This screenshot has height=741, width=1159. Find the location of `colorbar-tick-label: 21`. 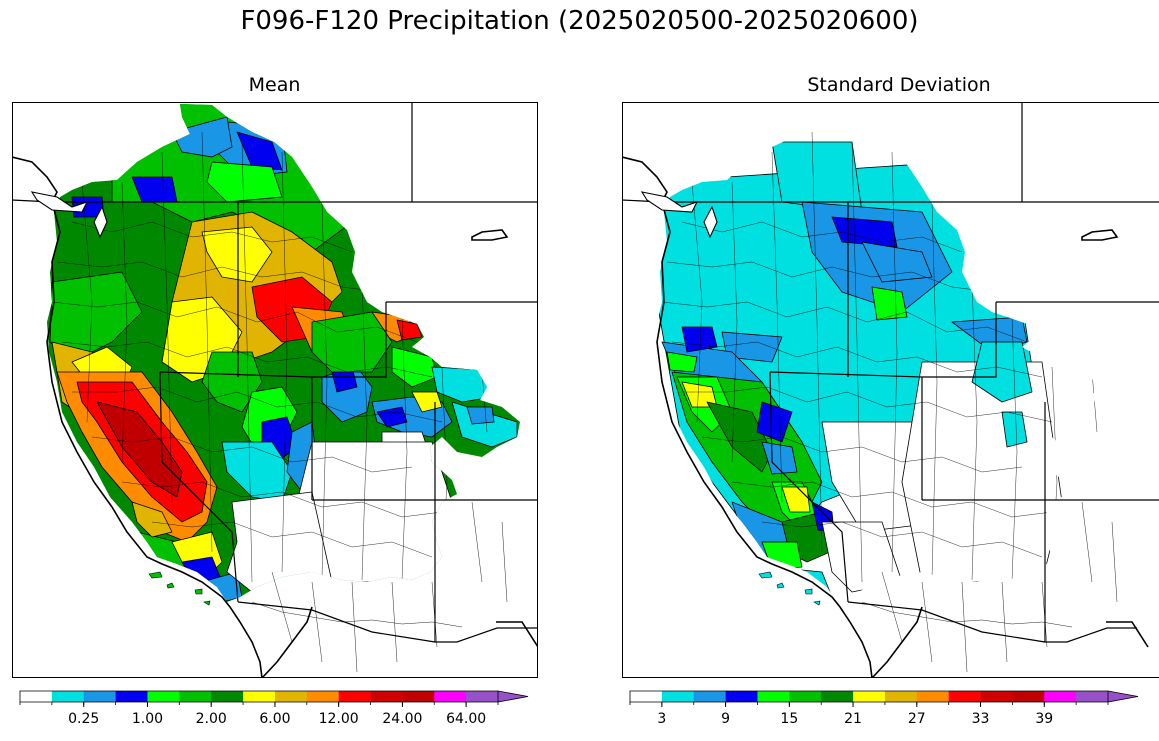

colorbar-tick-label: 21 is located at coordinates (853, 719).